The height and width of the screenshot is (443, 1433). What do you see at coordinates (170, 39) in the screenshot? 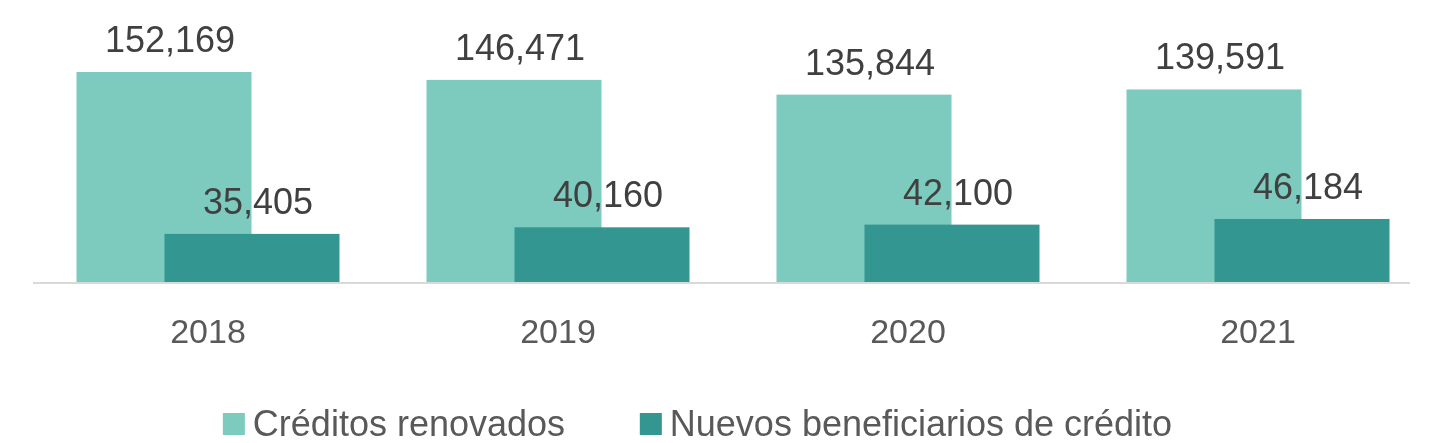
I see `data-label: 152,169` at bounding box center [170, 39].